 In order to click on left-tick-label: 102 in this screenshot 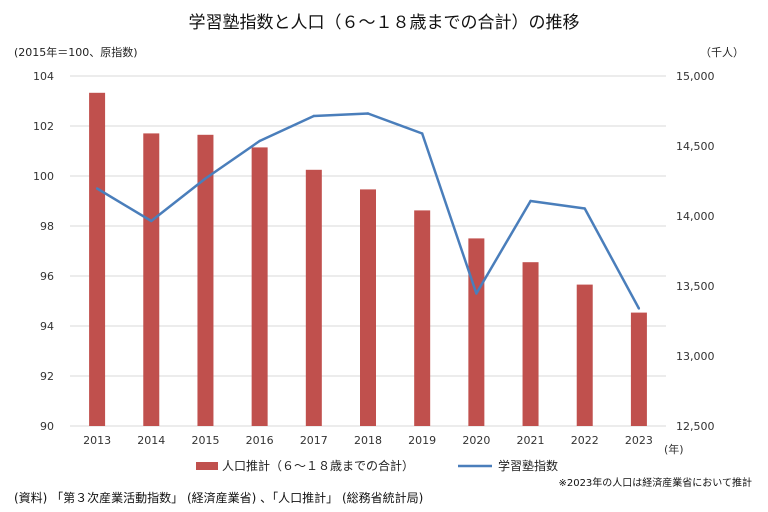, I will do `click(43, 126)`.